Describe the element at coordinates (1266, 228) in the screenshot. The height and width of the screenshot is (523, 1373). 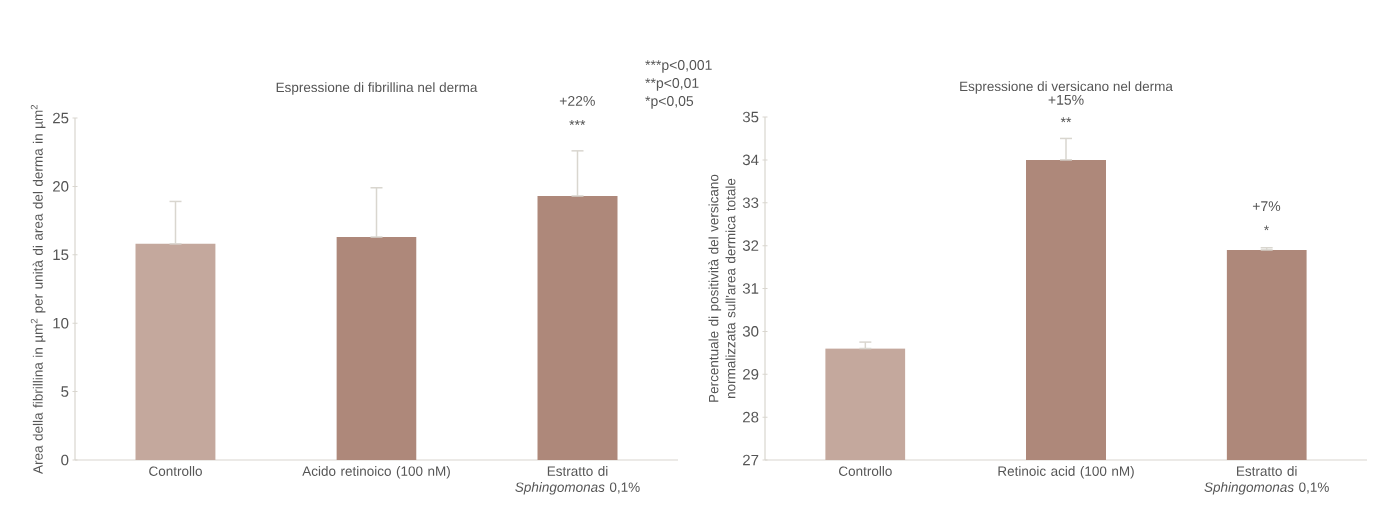
I see `annotation: *` at that location.